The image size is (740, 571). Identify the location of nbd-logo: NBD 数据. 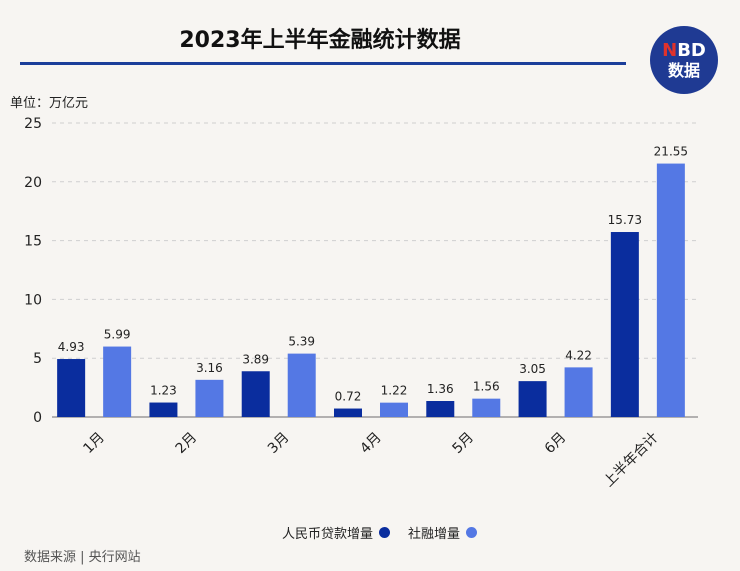
(684, 60).